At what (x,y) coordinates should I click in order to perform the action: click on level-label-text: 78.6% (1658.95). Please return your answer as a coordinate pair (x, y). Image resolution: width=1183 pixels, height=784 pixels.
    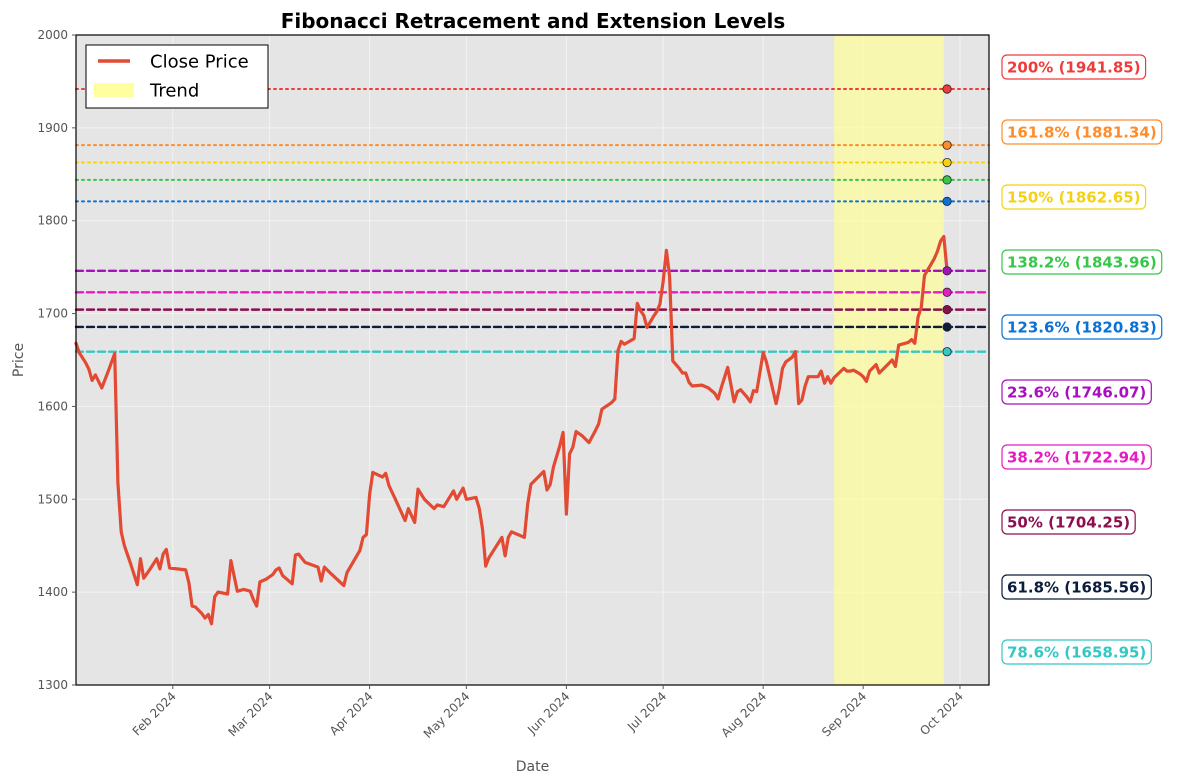
    Looking at the image, I should click on (1076, 653).